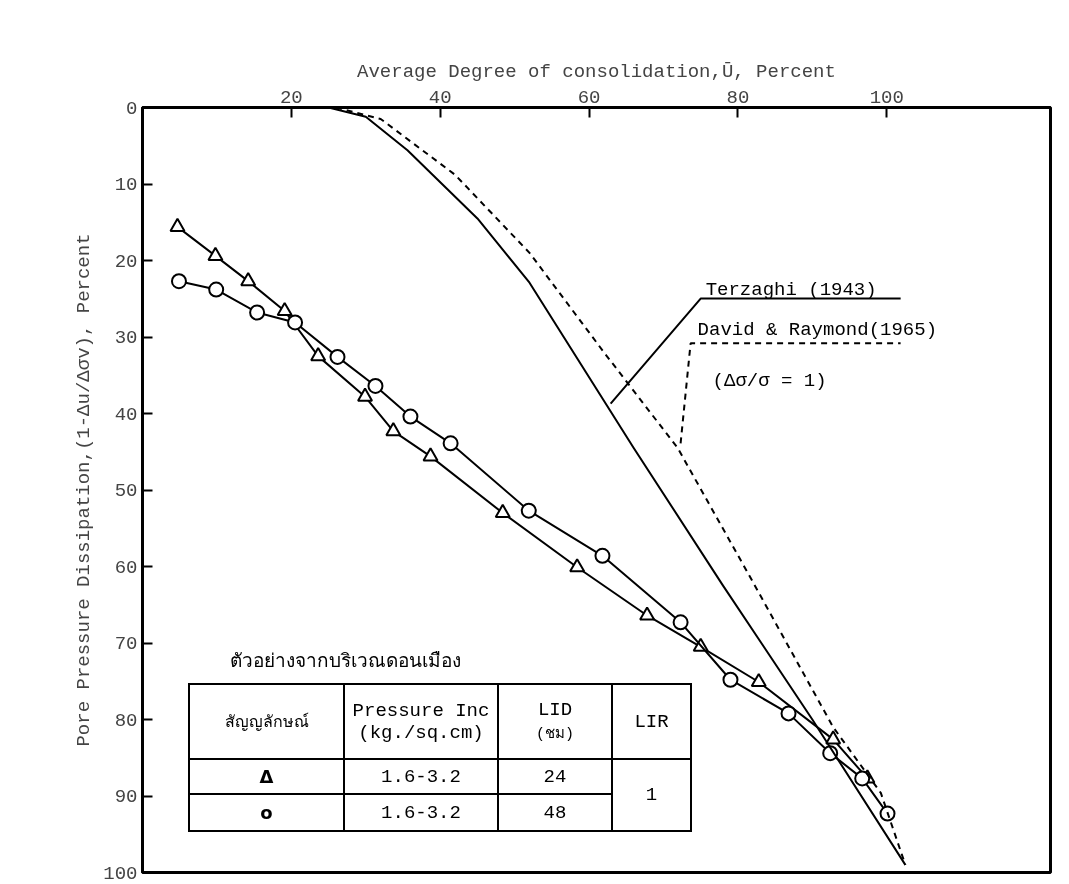  Describe the element at coordinates (886, 97) in the screenshot. I see `x-tick-label: 100` at that location.